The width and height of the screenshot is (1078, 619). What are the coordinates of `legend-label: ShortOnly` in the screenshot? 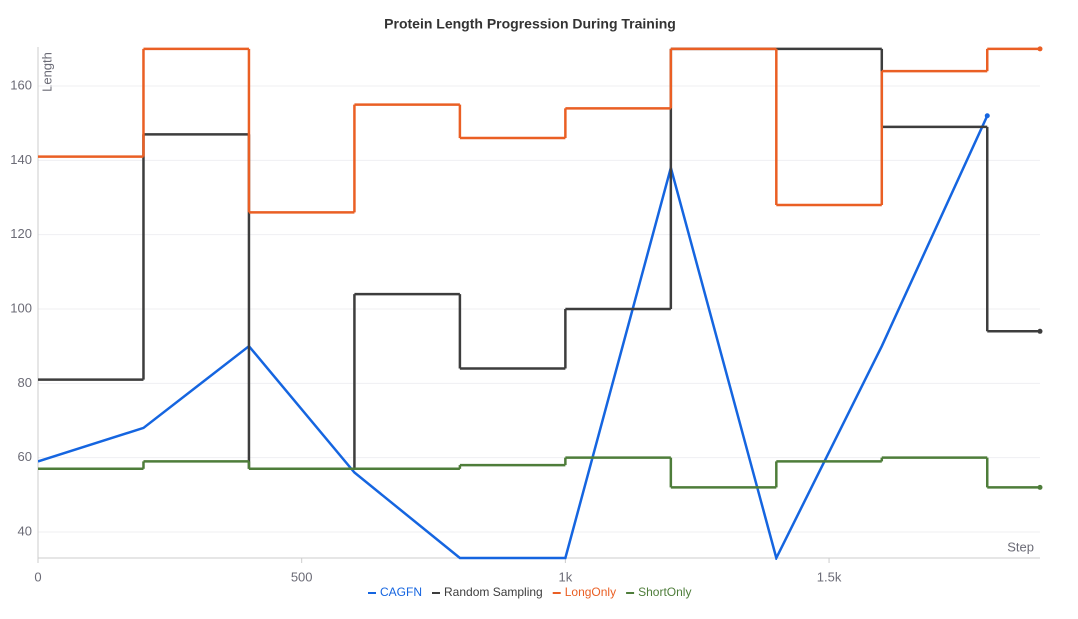 It's located at (664, 592).